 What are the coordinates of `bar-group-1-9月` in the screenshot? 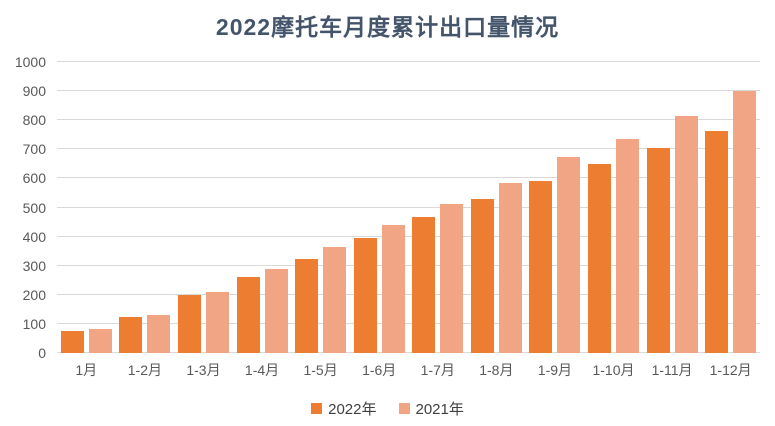 It's located at (555, 207).